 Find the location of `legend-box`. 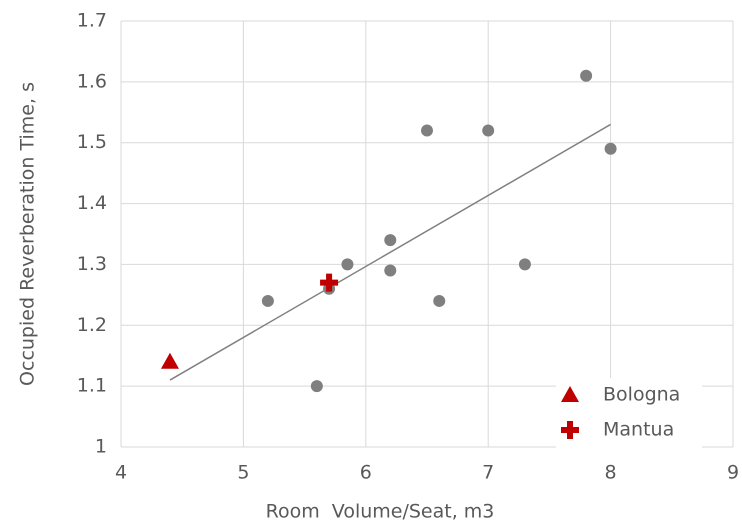

legend-box is located at coordinates (629, 413).